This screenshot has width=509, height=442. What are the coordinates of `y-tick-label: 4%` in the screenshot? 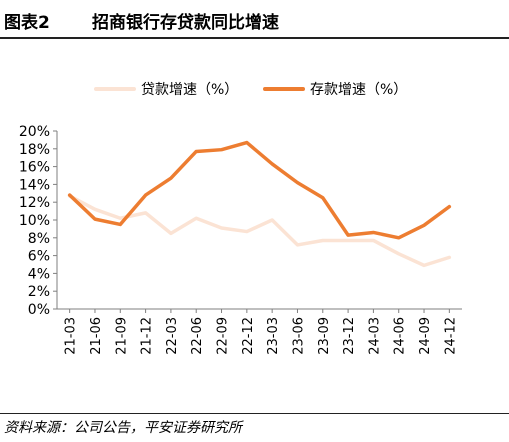 It's located at (39, 274).